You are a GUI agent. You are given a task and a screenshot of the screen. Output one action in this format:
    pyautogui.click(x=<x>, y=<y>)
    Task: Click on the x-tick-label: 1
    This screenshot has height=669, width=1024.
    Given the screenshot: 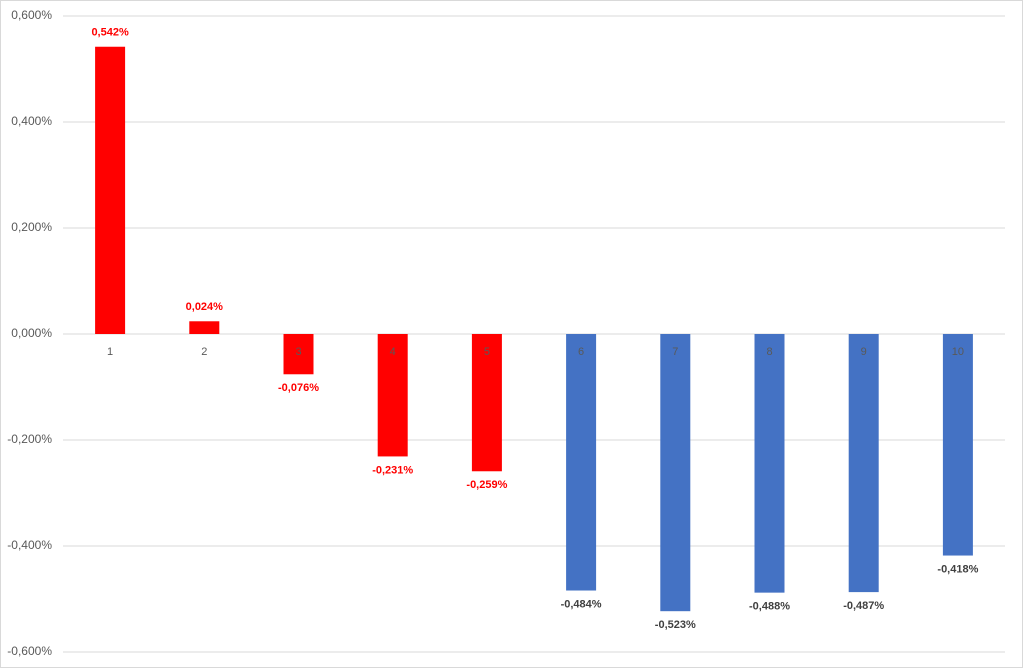 What is the action you would take?
    pyautogui.click(x=110, y=352)
    